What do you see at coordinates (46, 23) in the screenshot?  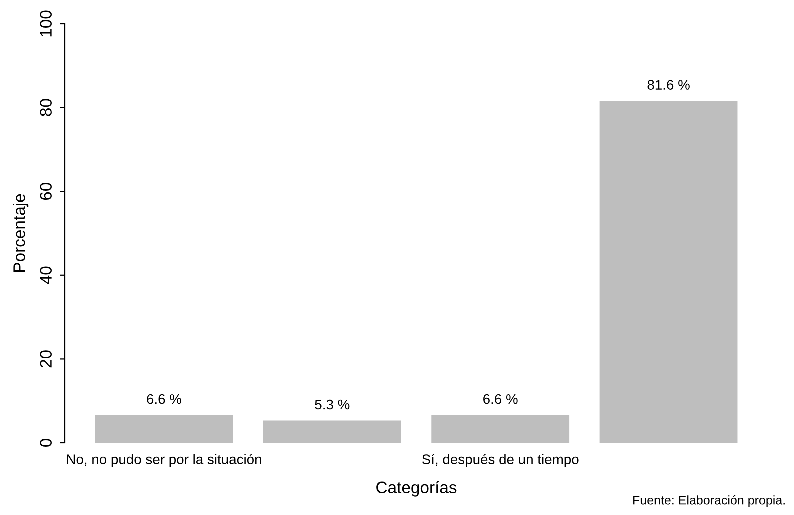 I see `y-tick-label: 100` at bounding box center [46, 23].